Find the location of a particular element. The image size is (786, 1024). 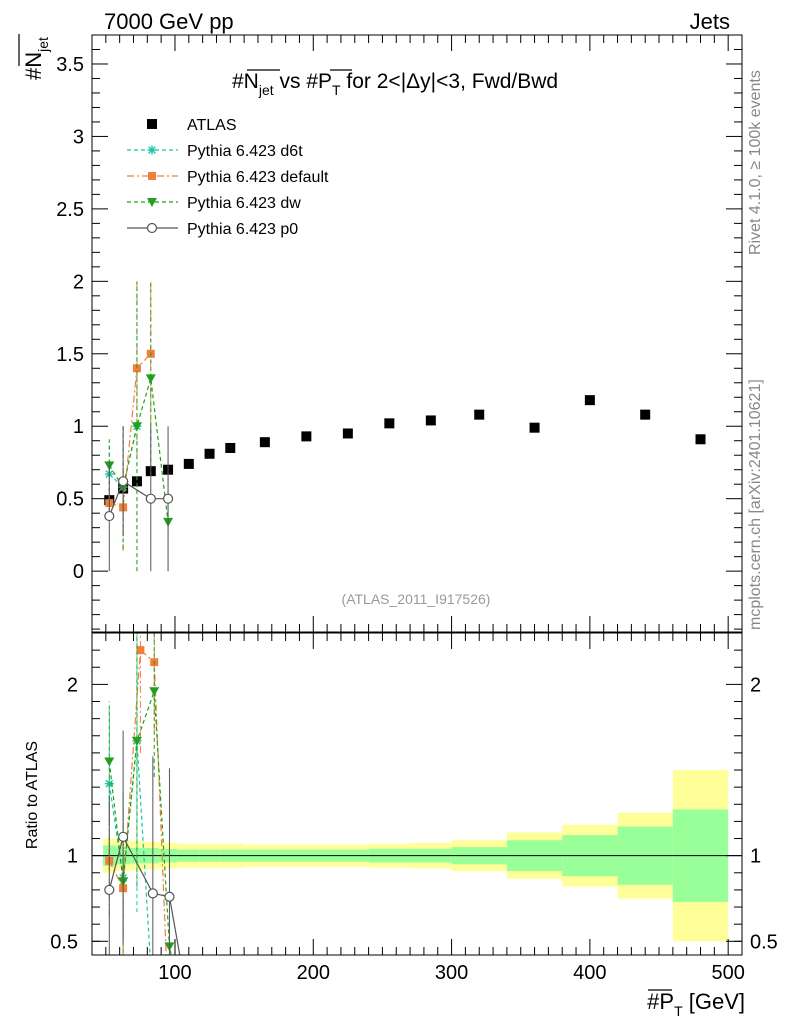

main-y-tick-label: 0.5 is located at coordinates (70, 500).